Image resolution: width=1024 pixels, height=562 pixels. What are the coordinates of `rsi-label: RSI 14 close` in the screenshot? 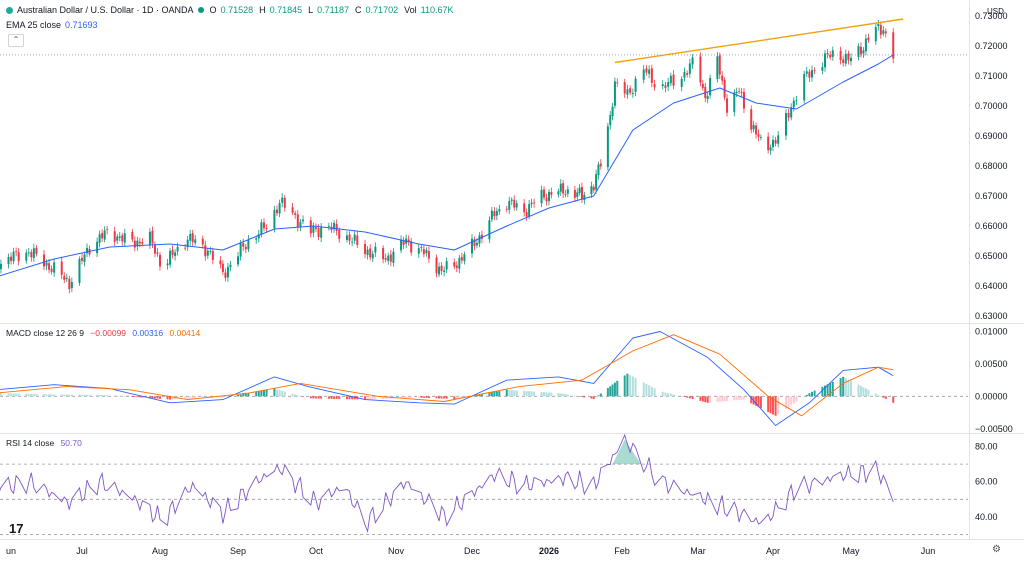 It's located at (30, 443).